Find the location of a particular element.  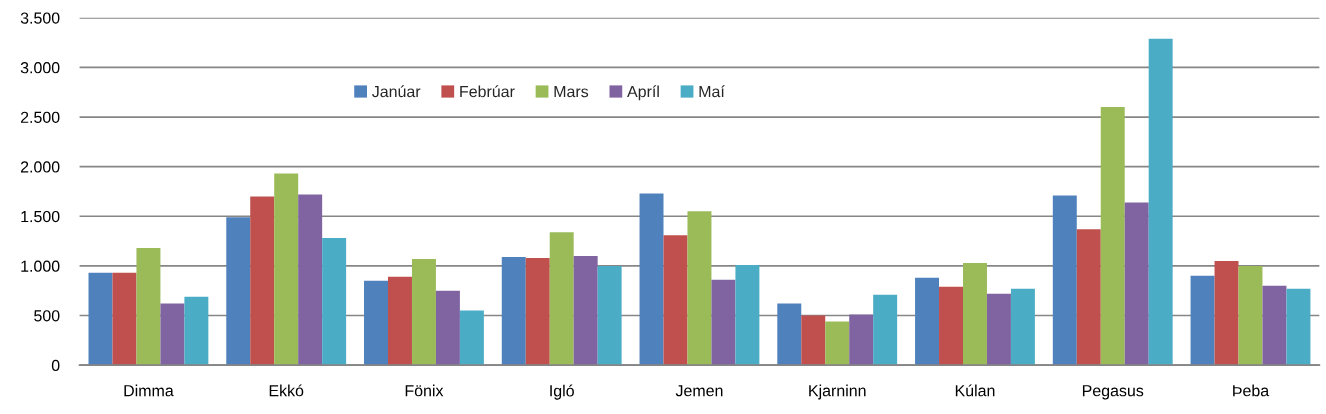

x-tick-label: Ekkó is located at coordinates (286, 390).